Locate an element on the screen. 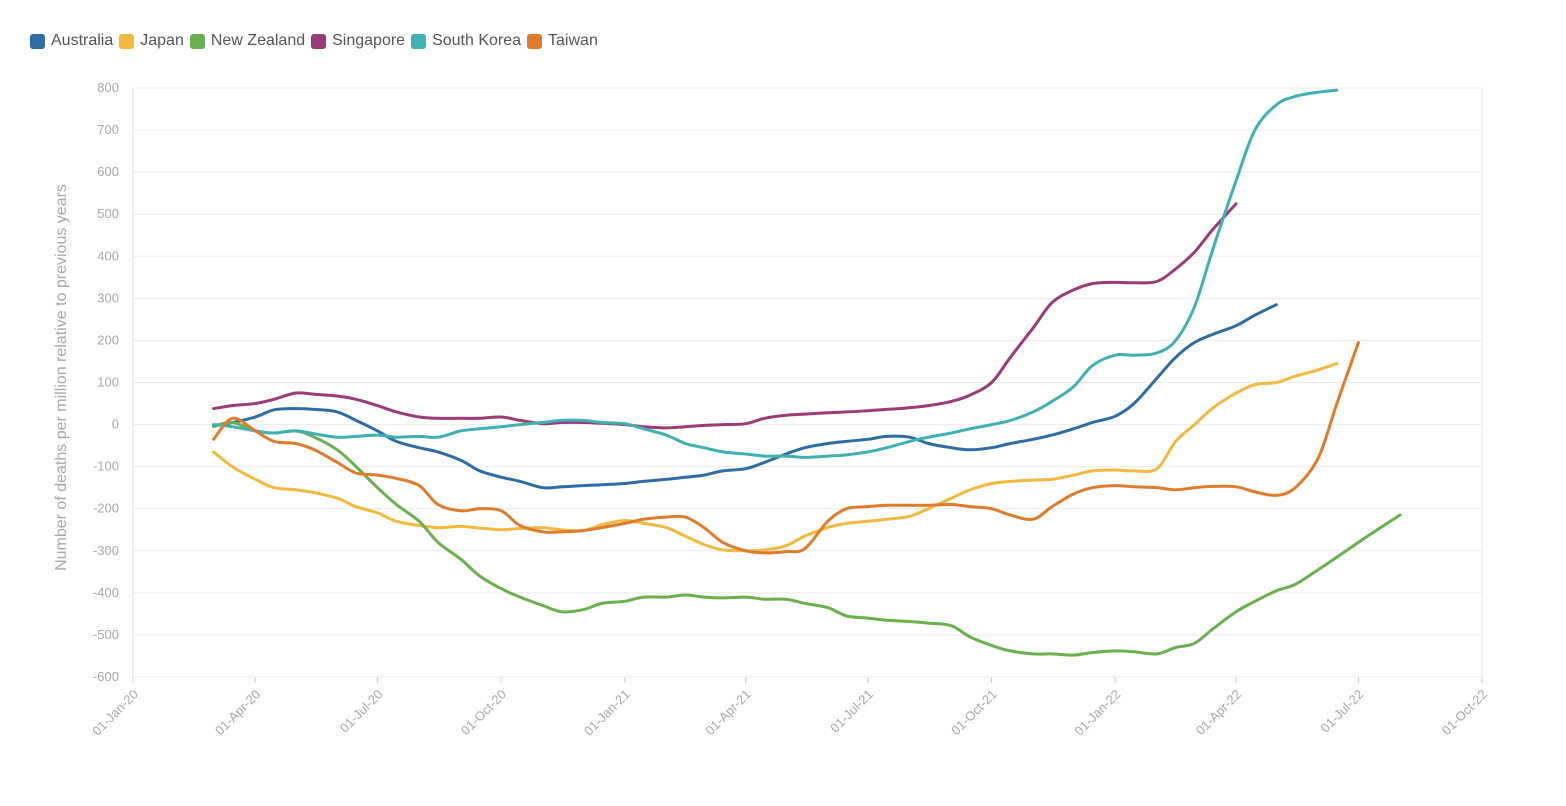  y-tick-label: -600 is located at coordinates (106, 676).